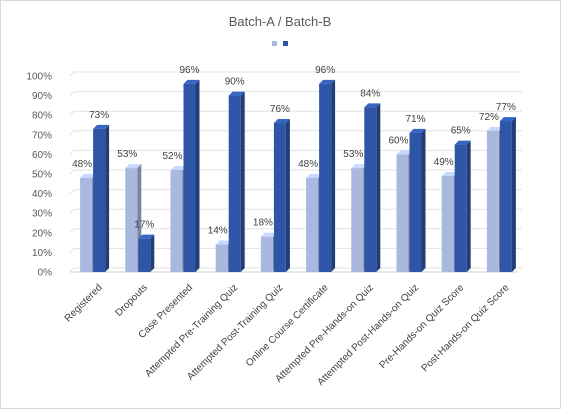  I want to click on y-tick-label: 70%, so click(42, 135).